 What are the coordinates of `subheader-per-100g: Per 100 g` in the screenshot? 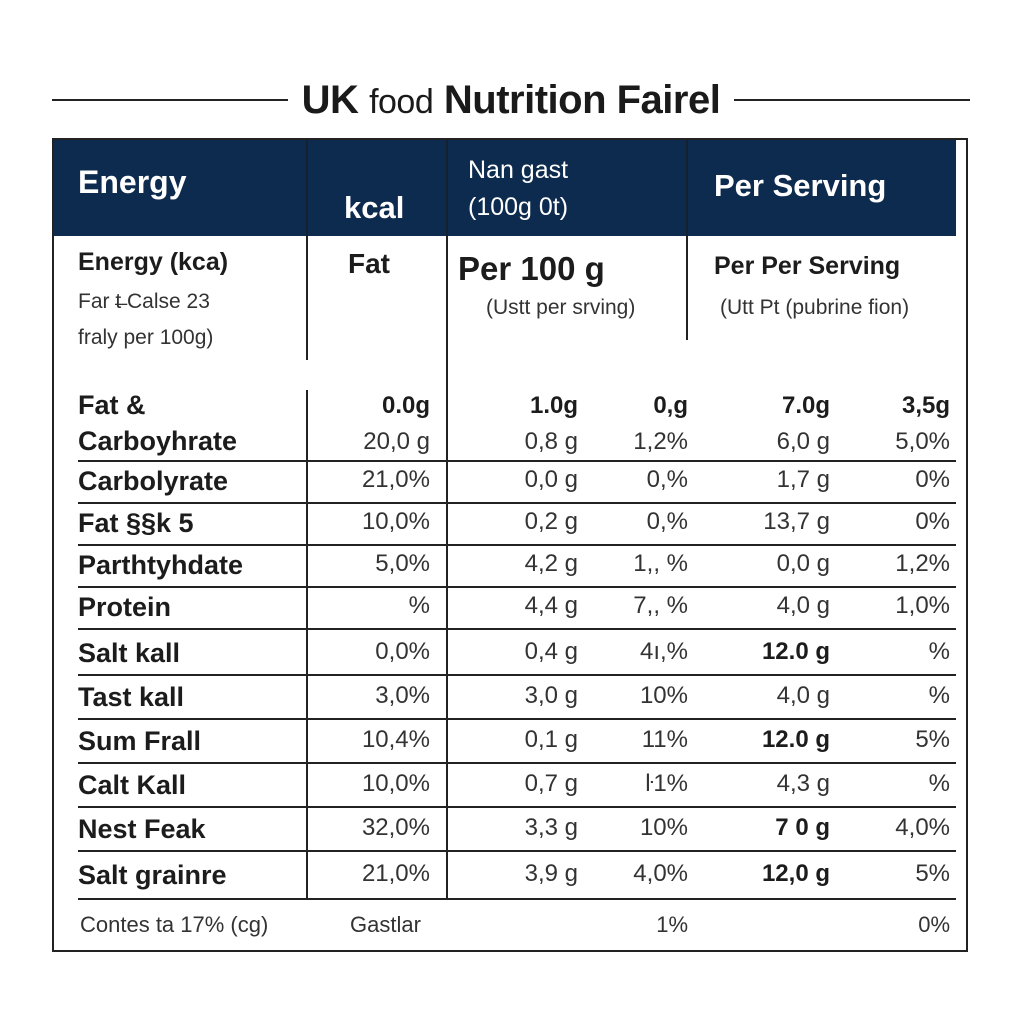 It's located at (531, 268).